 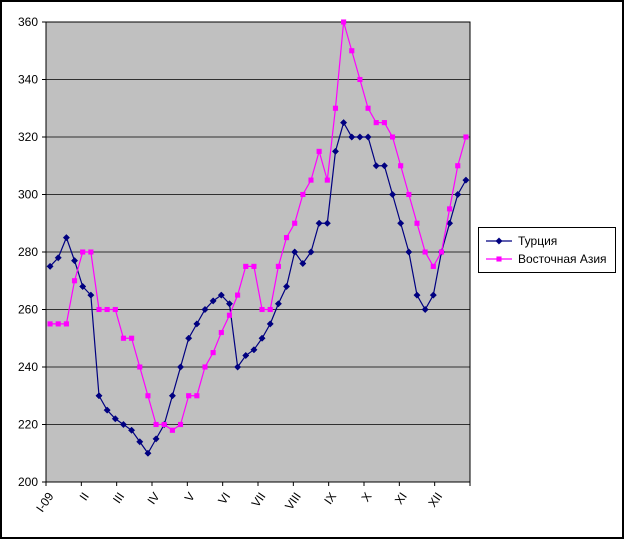 What do you see at coordinates (28, 367) in the screenshot?
I see `y-axis-label: 240` at bounding box center [28, 367].